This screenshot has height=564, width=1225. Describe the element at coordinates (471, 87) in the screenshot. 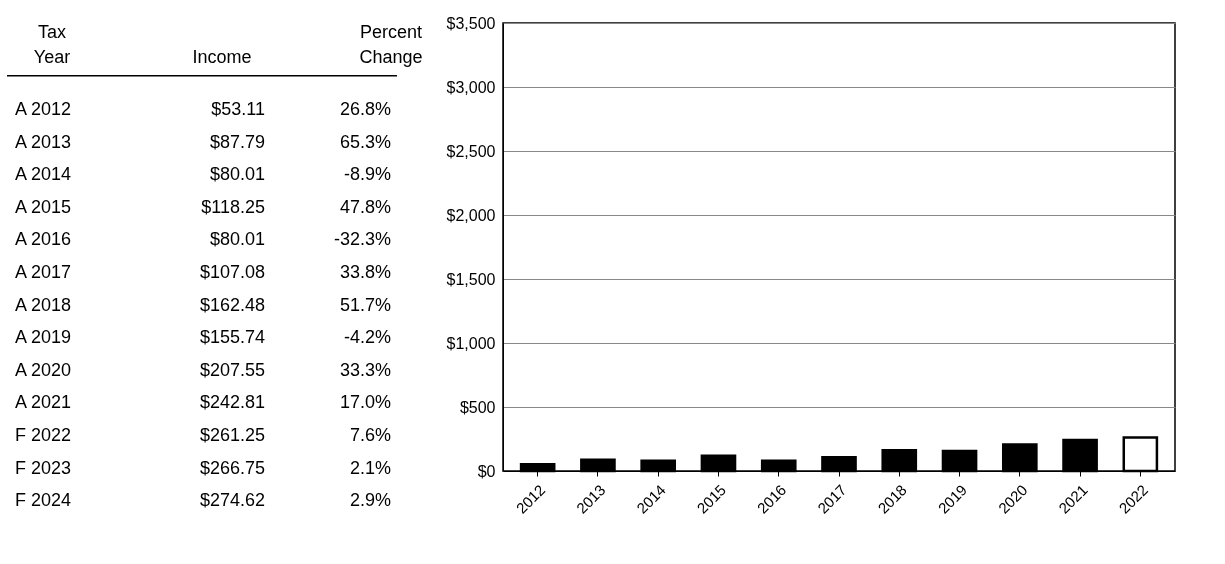

I see `y-tick-label: $3,000` at that location.